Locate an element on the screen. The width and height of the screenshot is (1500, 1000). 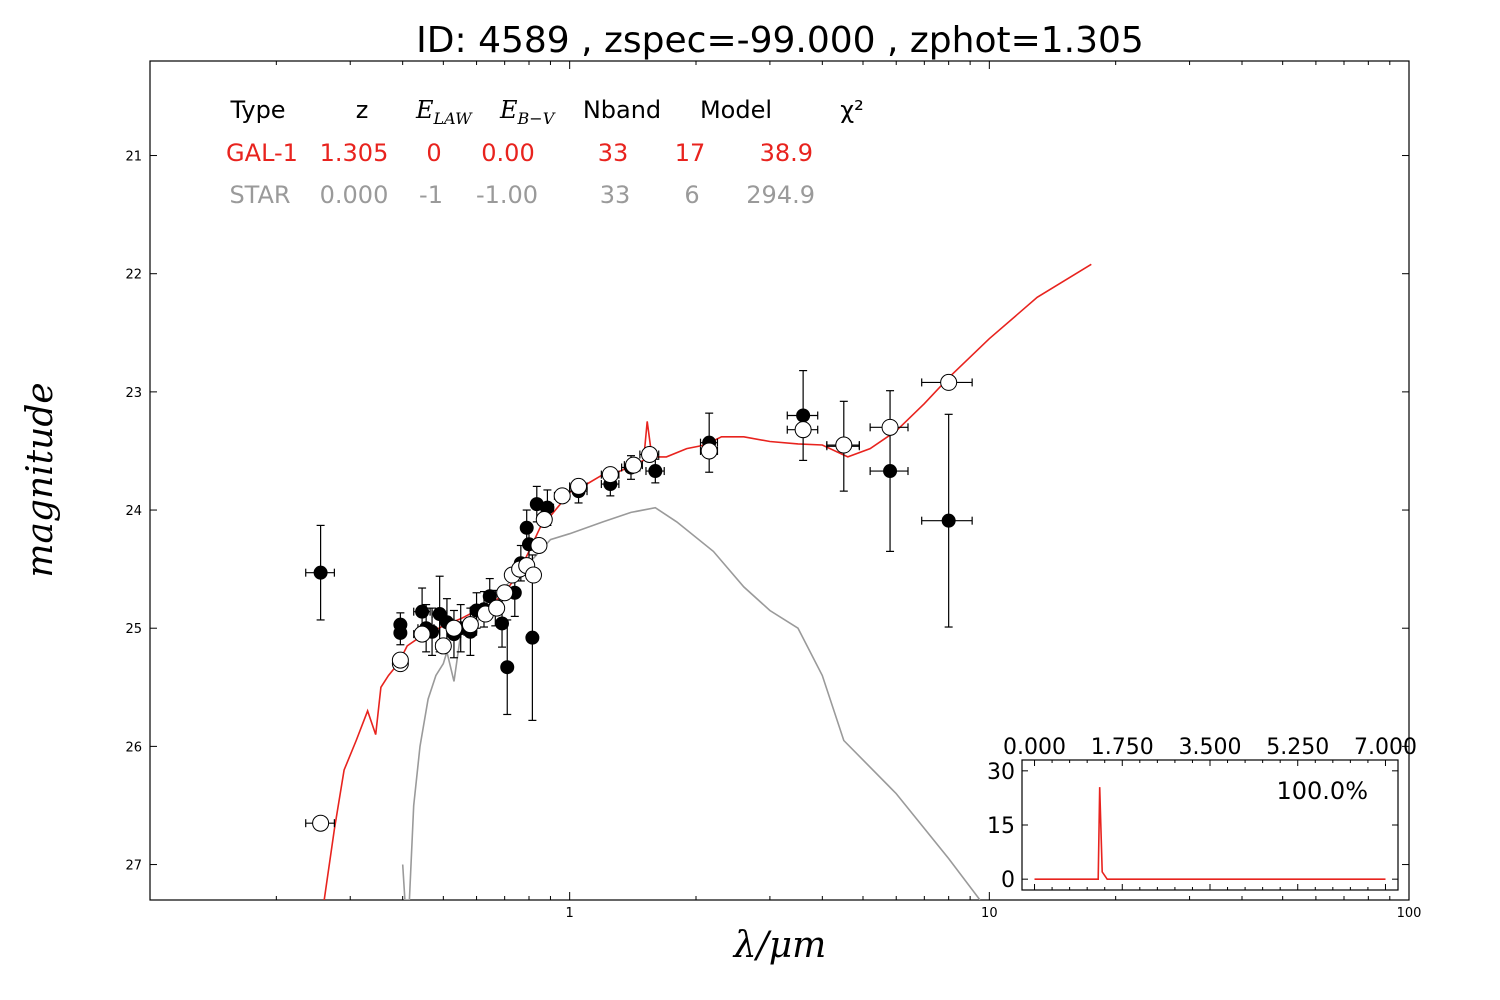
legend-gal-model: 17 is located at coordinates (690, 153).